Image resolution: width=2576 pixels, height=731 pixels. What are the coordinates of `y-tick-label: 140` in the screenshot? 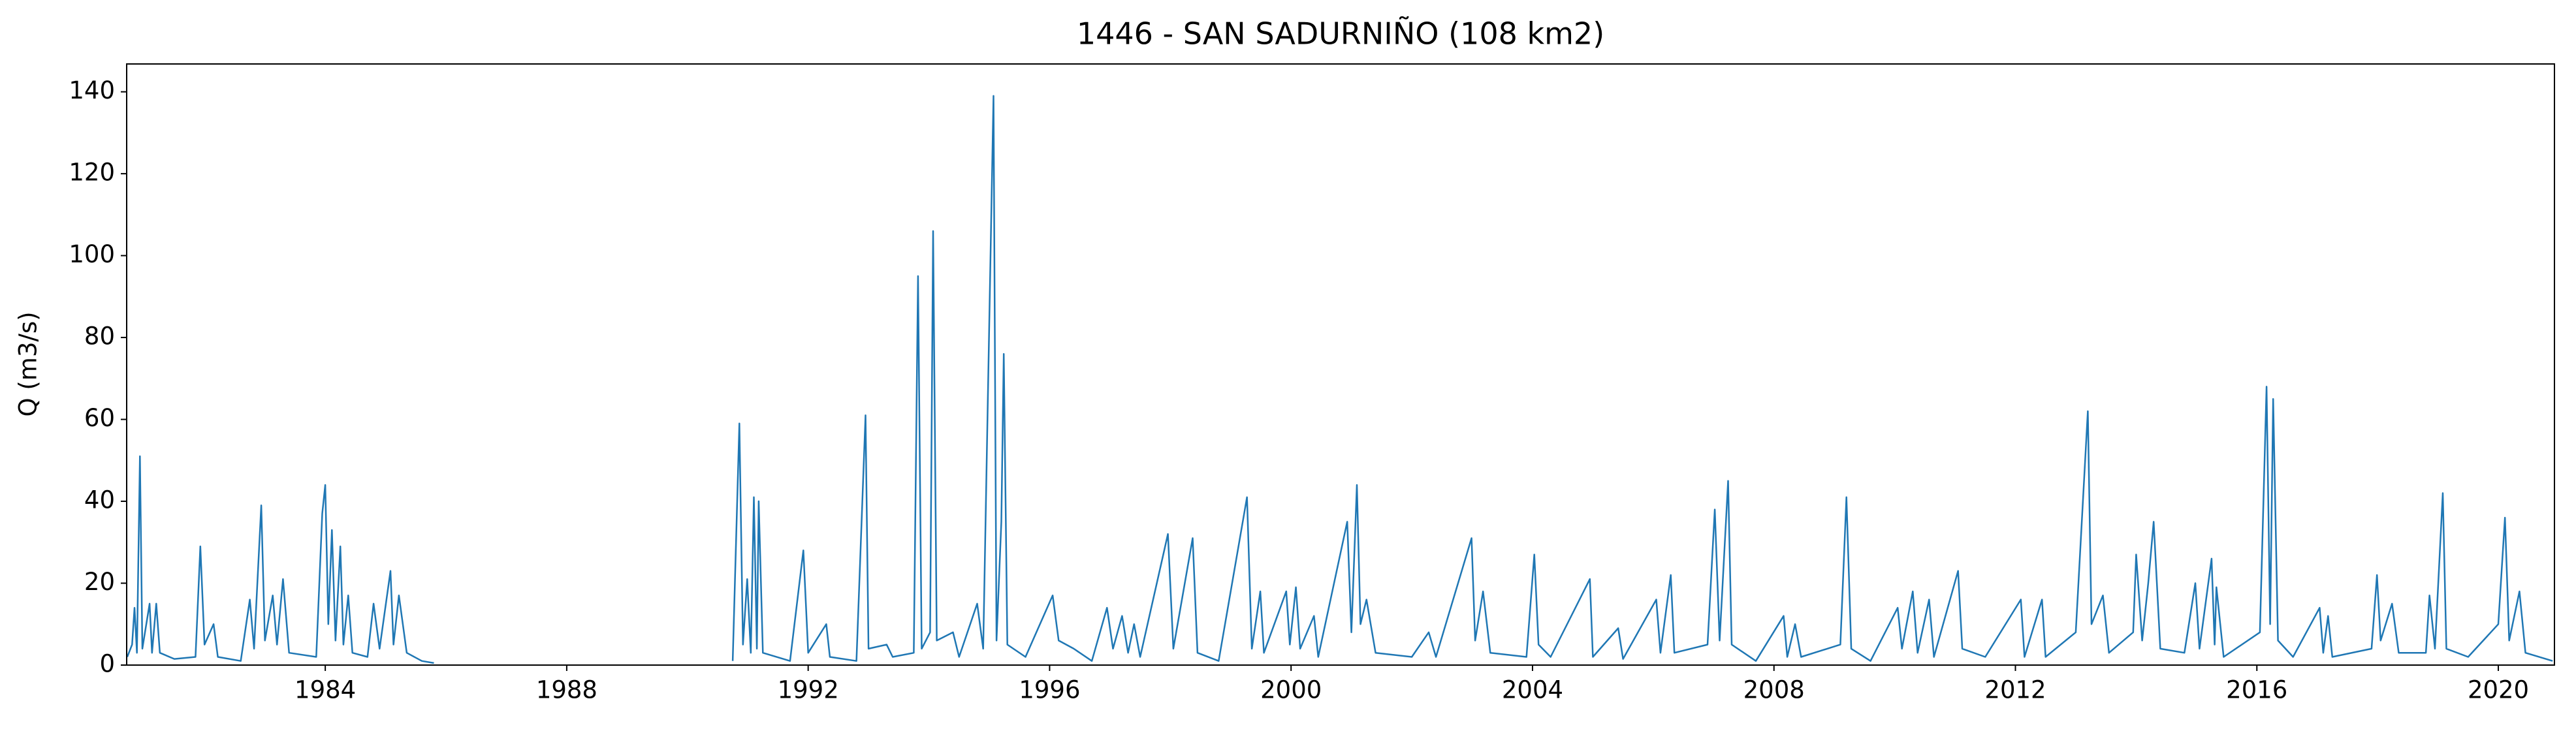 It's located at (92, 90).